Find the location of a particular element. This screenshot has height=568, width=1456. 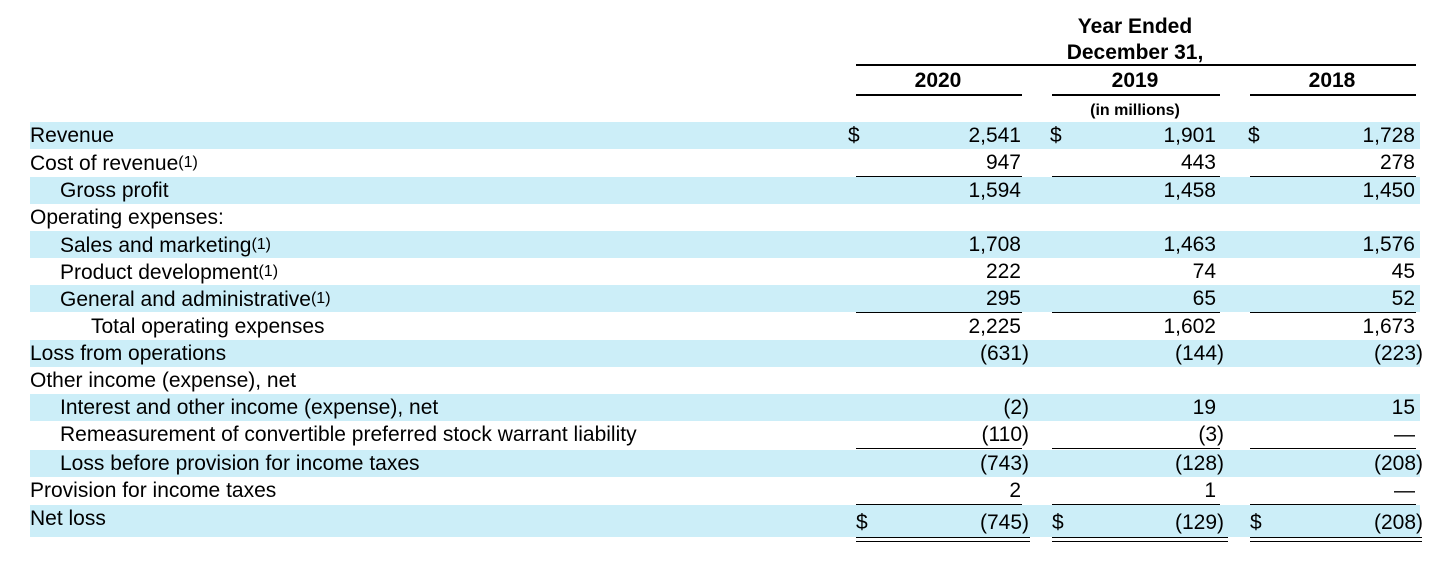

row-label: Loss from operations is located at coordinates (128, 353).